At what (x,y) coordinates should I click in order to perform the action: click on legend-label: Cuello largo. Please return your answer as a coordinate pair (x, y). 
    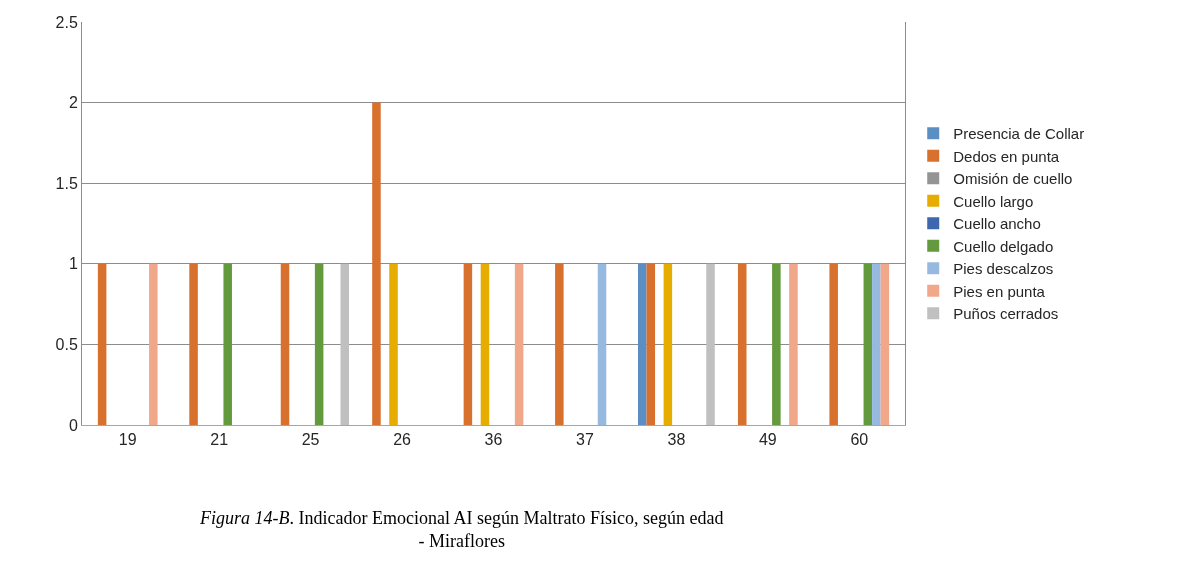
    Looking at the image, I should click on (993, 201).